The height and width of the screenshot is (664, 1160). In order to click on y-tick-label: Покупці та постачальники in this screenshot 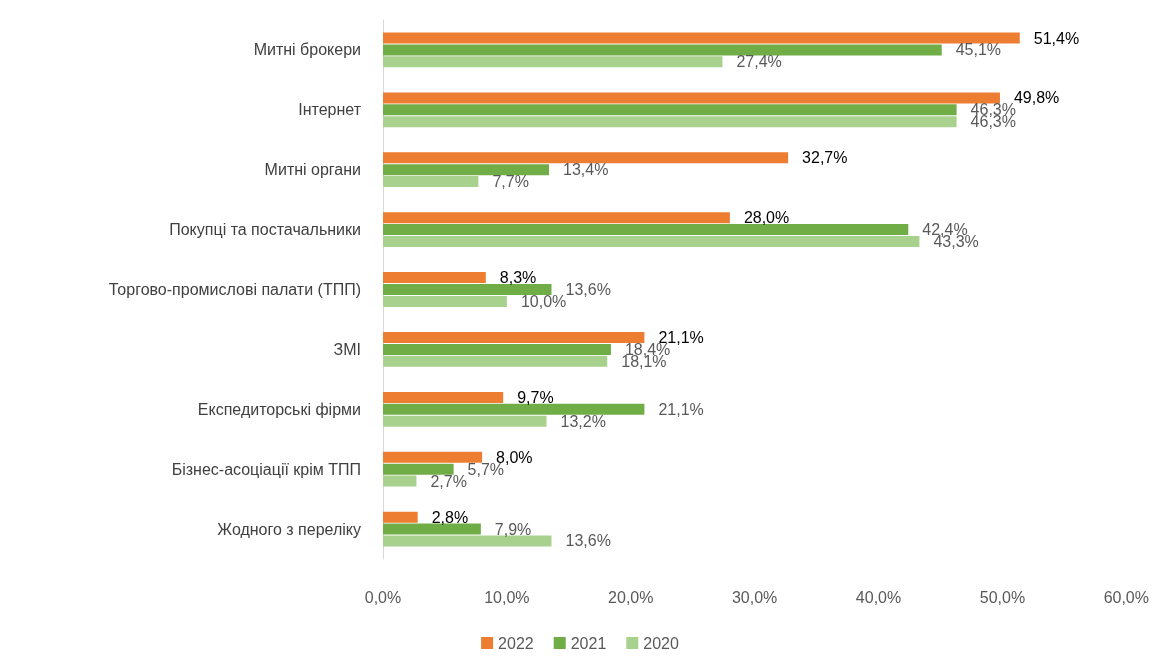, I will do `click(265, 230)`.